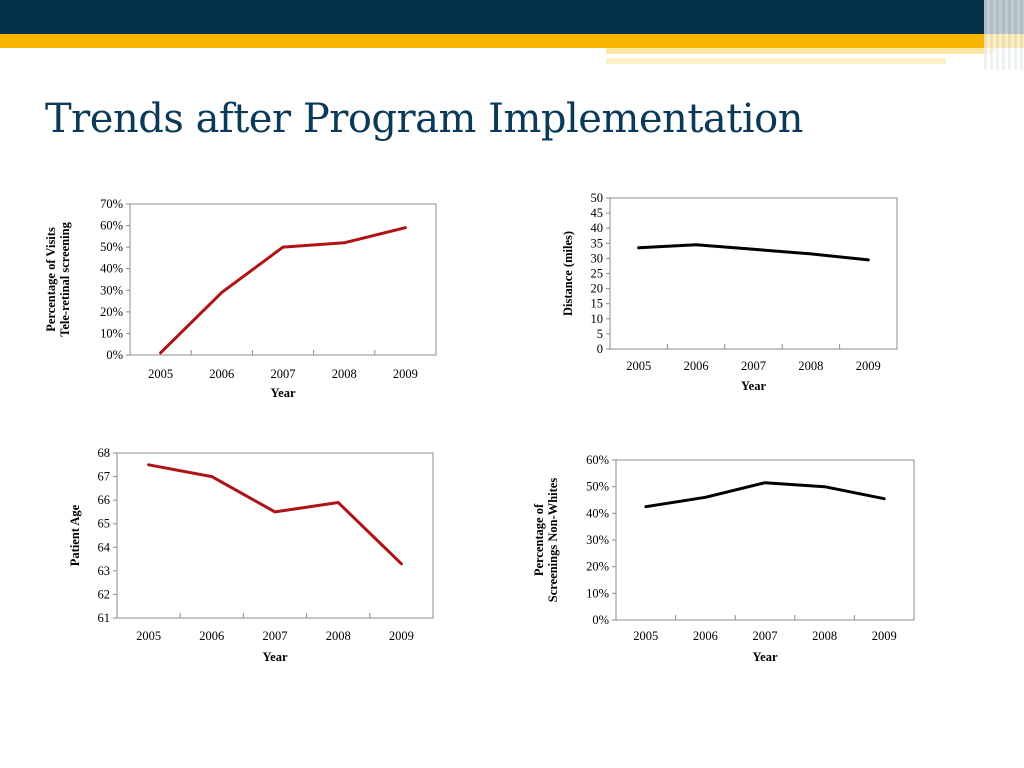 Image resolution: width=1024 pixels, height=768 pixels. What do you see at coordinates (597, 289) in the screenshot?
I see `y-tick-label: 20` at bounding box center [597, 289].